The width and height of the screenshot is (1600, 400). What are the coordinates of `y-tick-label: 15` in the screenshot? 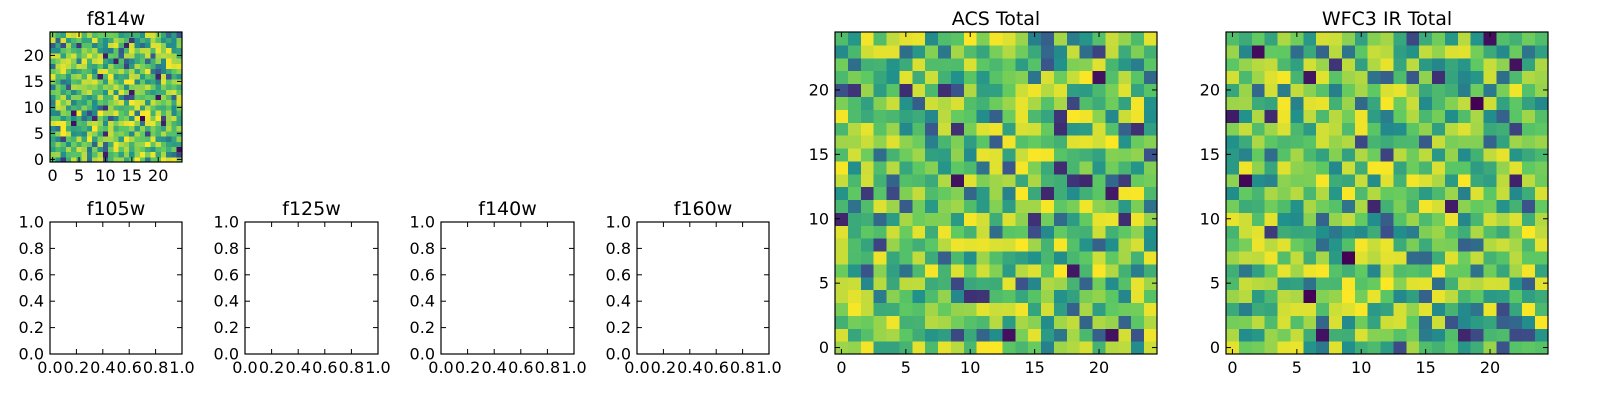 It's located at (34, 81).